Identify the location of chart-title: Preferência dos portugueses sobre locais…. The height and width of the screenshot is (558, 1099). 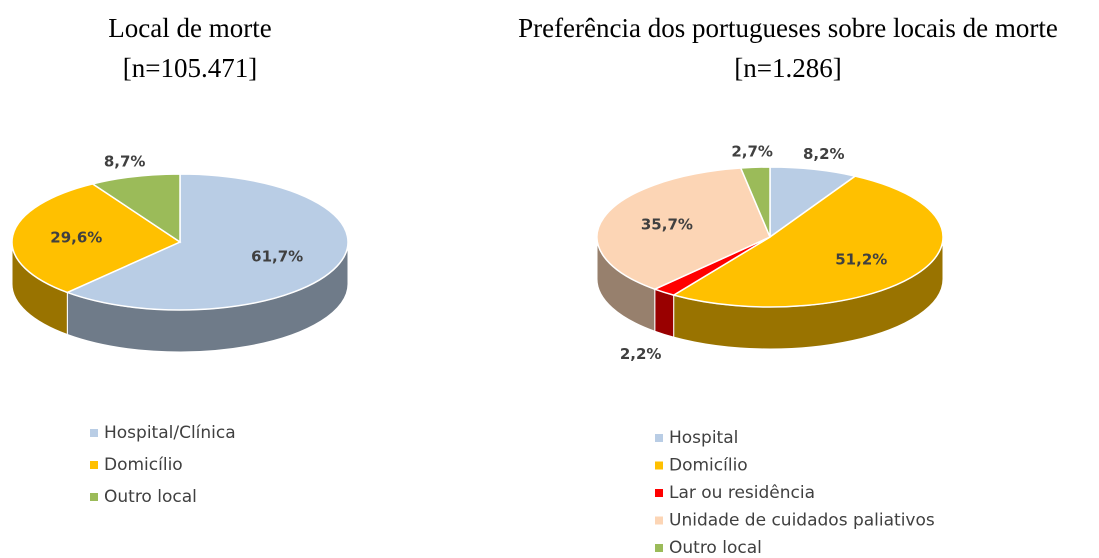
(788, 28).